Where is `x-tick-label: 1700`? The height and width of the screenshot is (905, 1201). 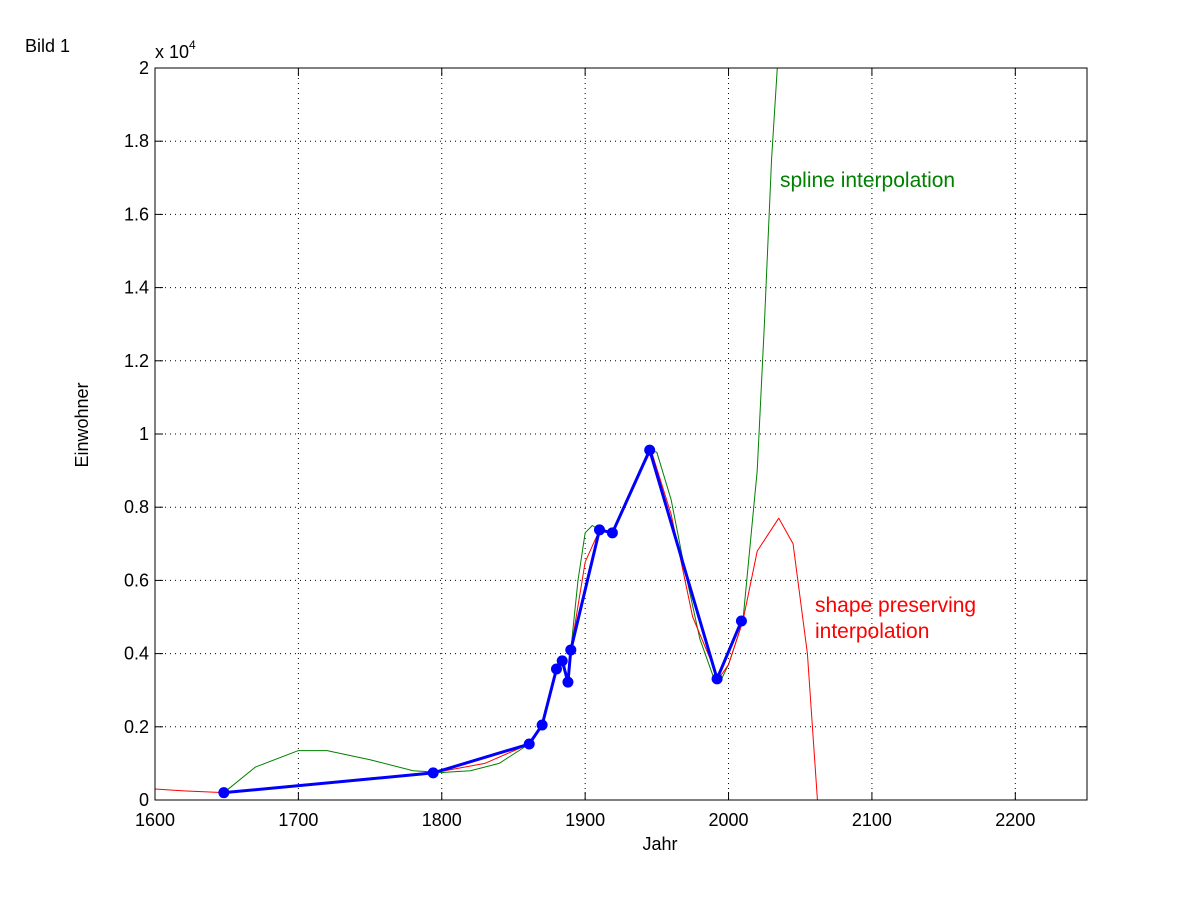
x-tick-label: 1700 is located at coordinates (298, 820).